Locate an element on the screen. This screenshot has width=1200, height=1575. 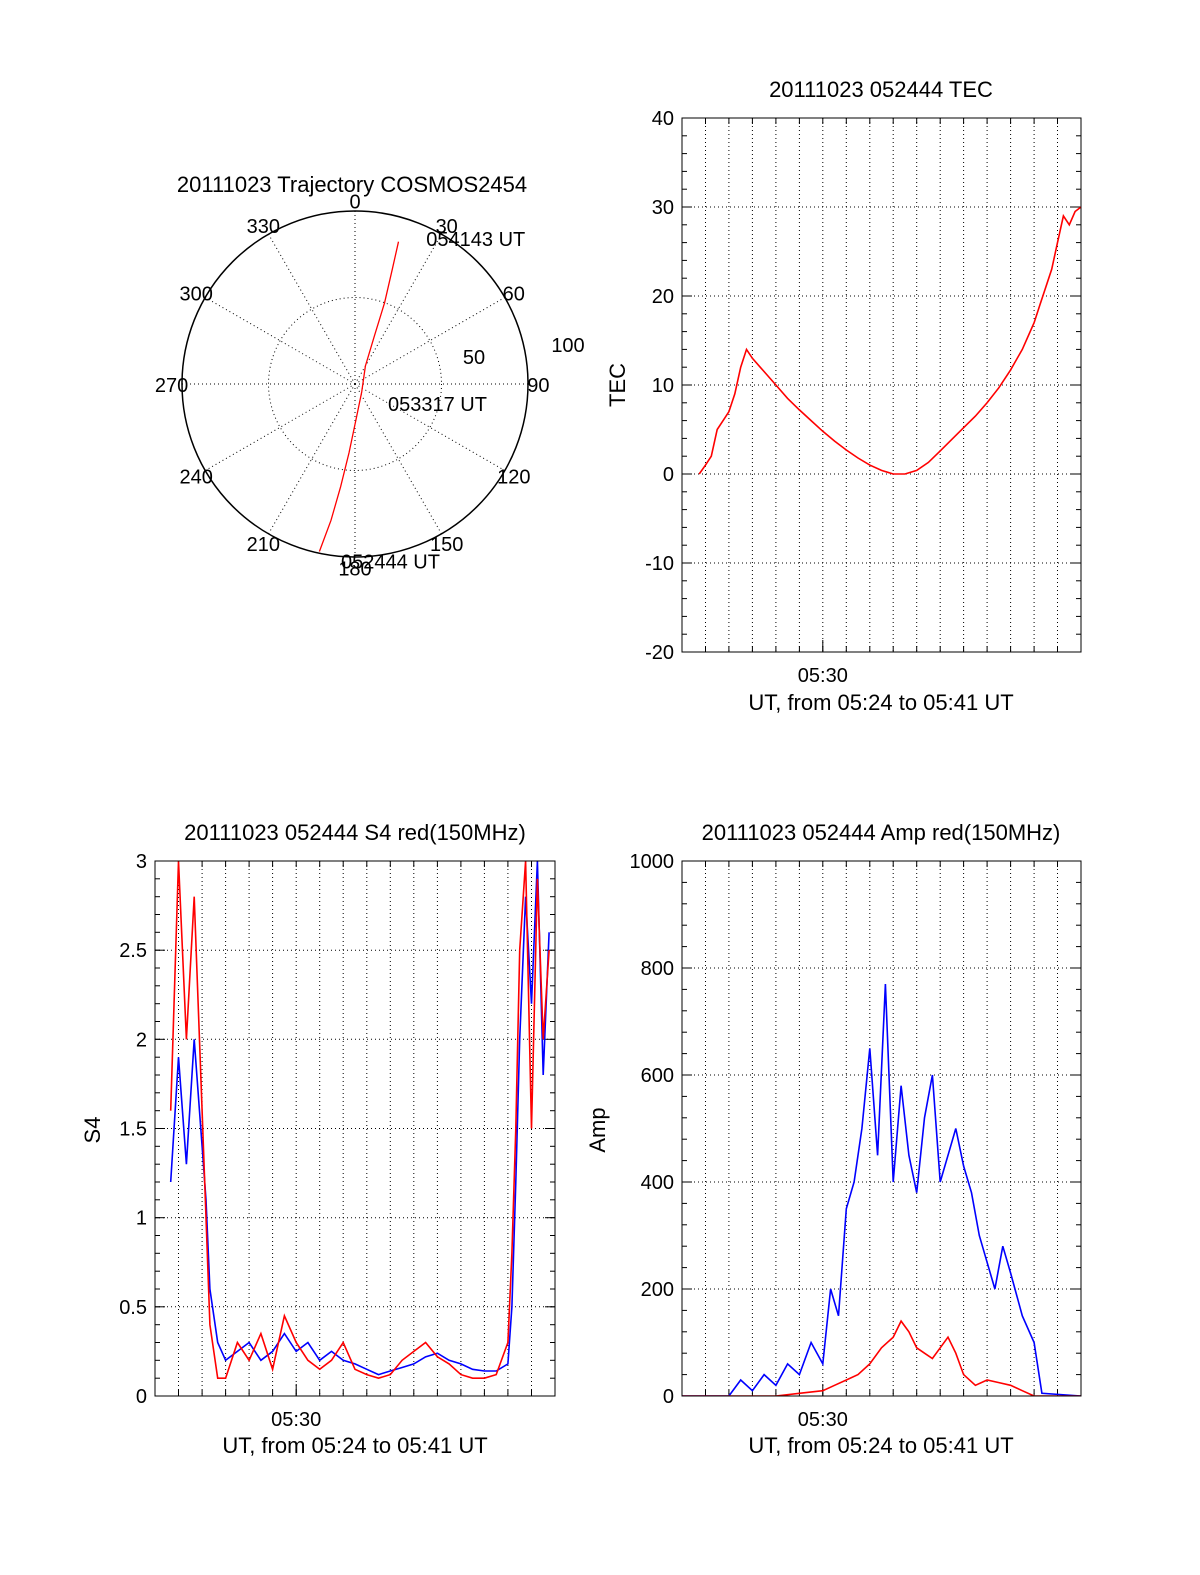
s4-ytick-label: 0.5 is located at coordinates (133, 1308).